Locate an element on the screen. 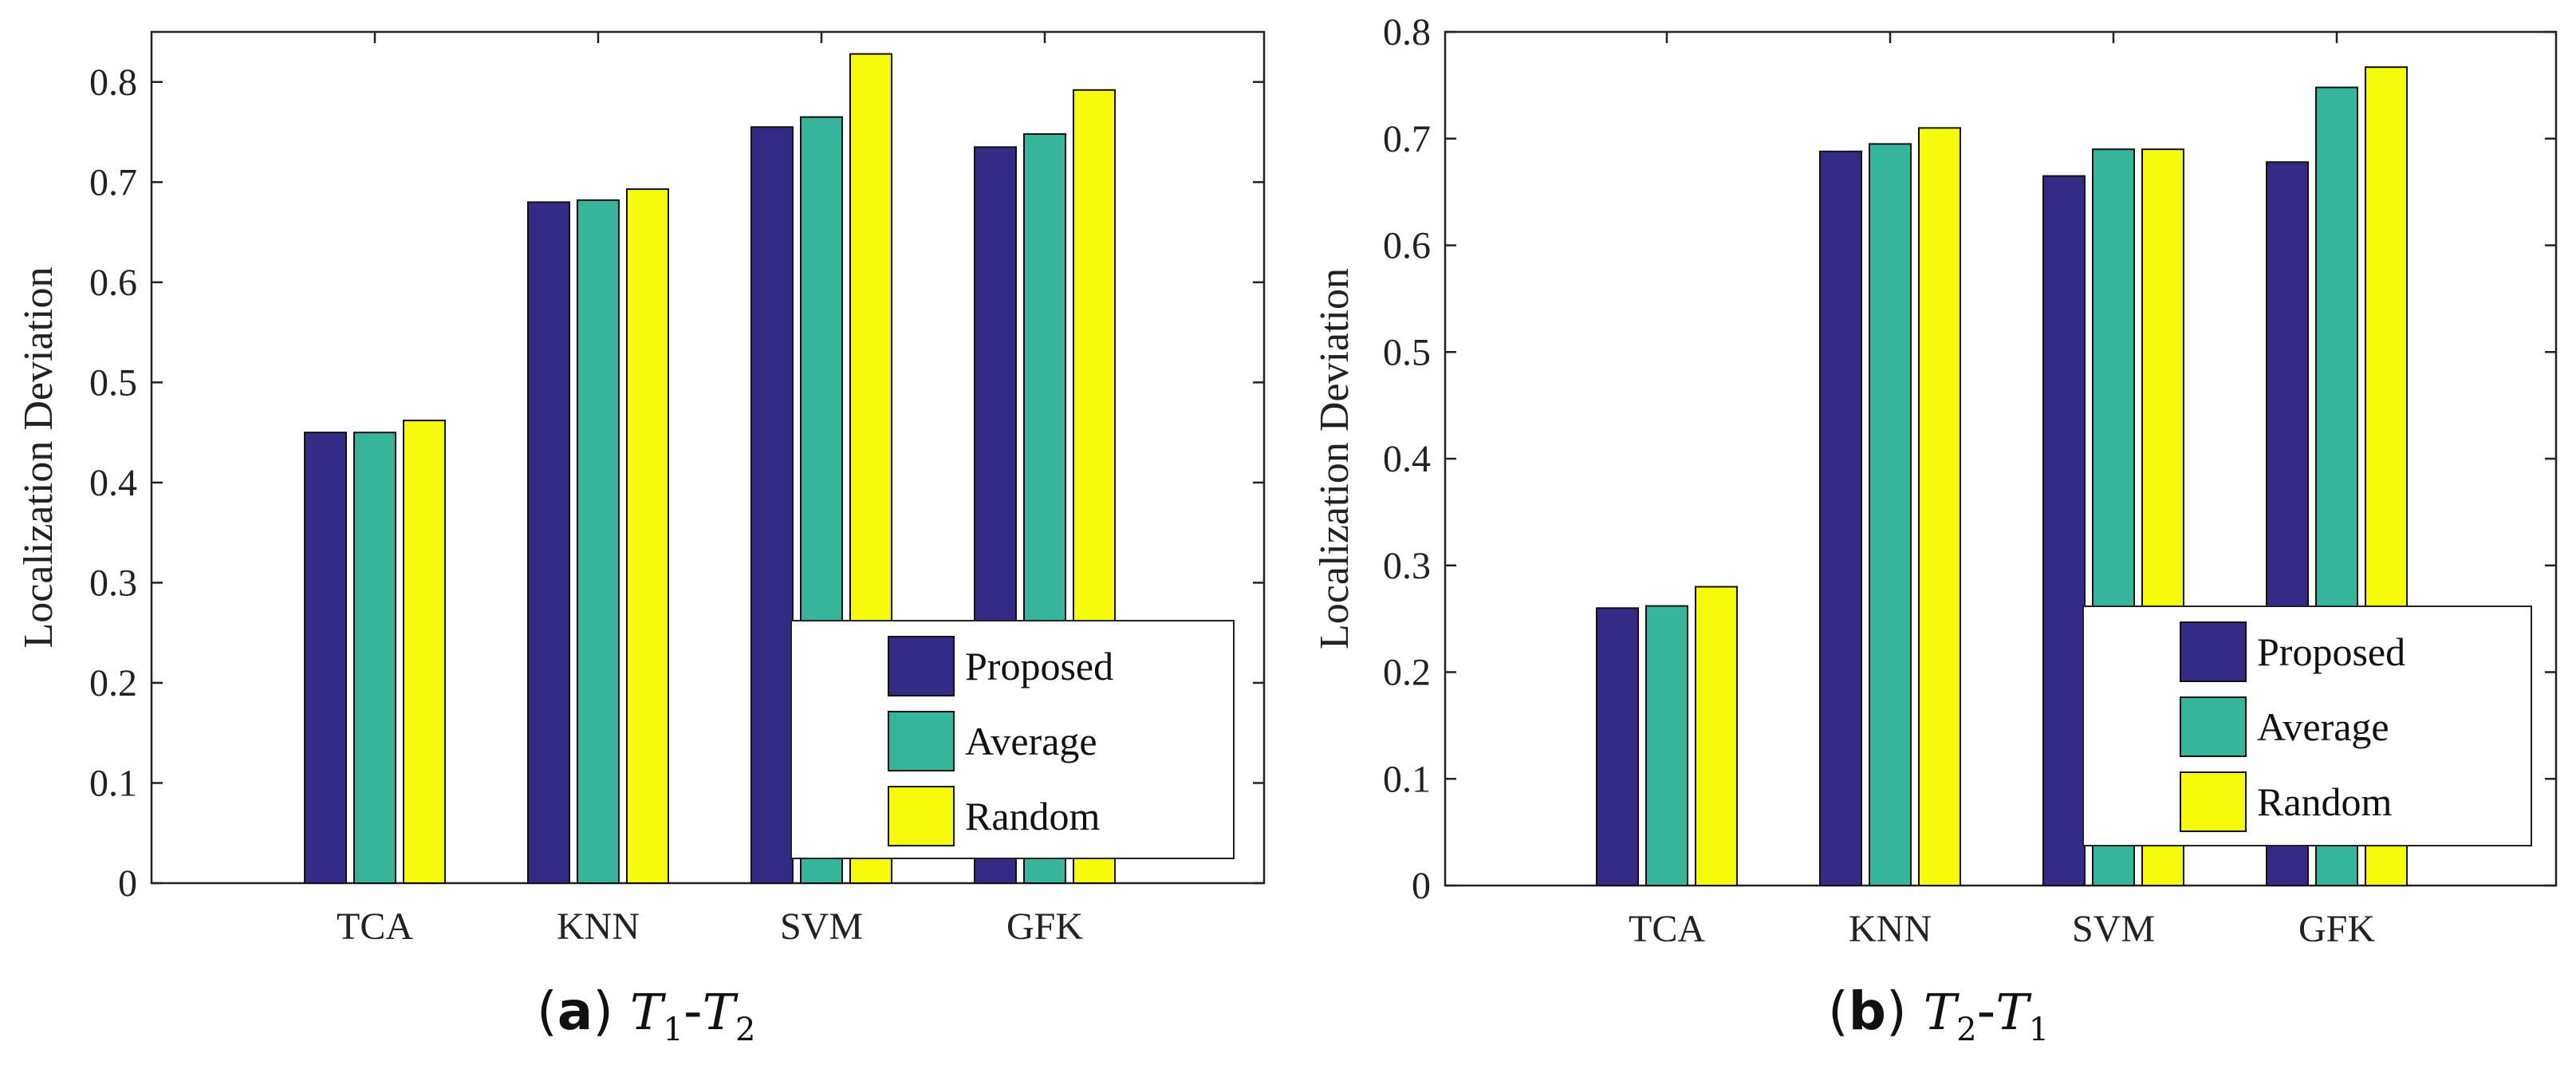  panel-caption: (b) T2-T1 is located at coordinates (1938, 1014).